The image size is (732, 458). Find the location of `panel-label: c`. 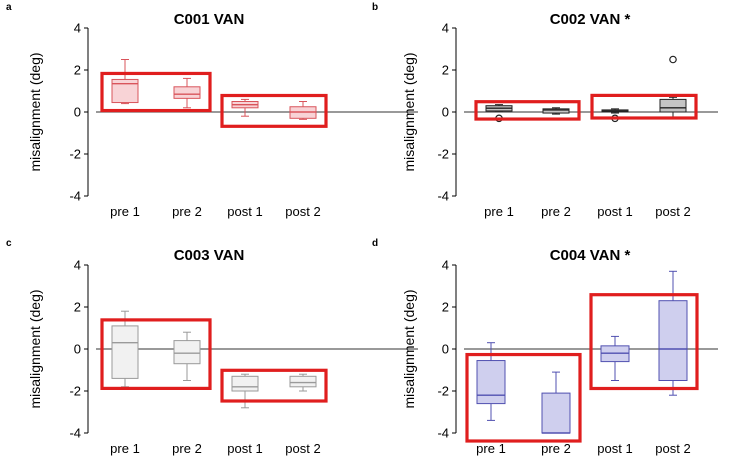

panel-label: c is located at coordinates (9, 243).